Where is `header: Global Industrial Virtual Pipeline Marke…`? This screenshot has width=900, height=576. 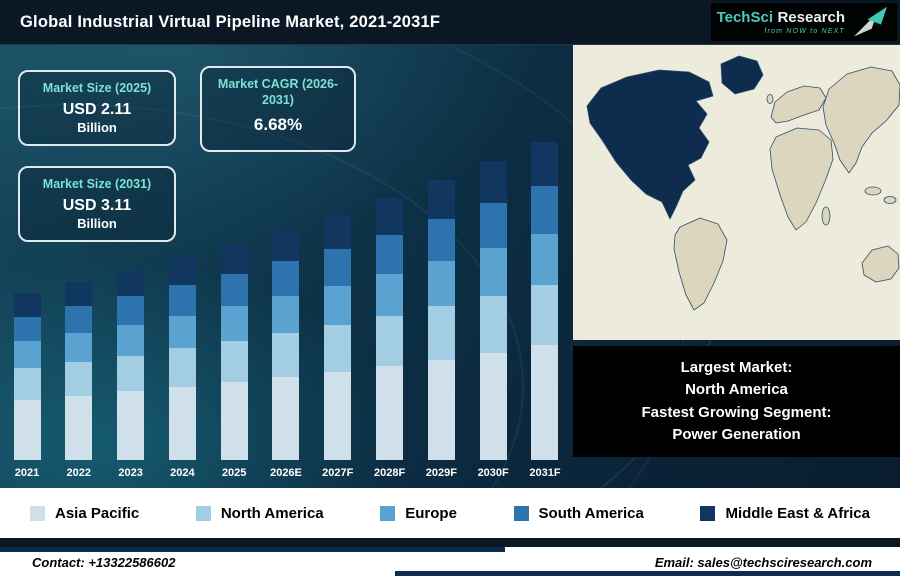 header: Global Industrial Virtual Pipeline Marke… is located at coordinates (450, 22).